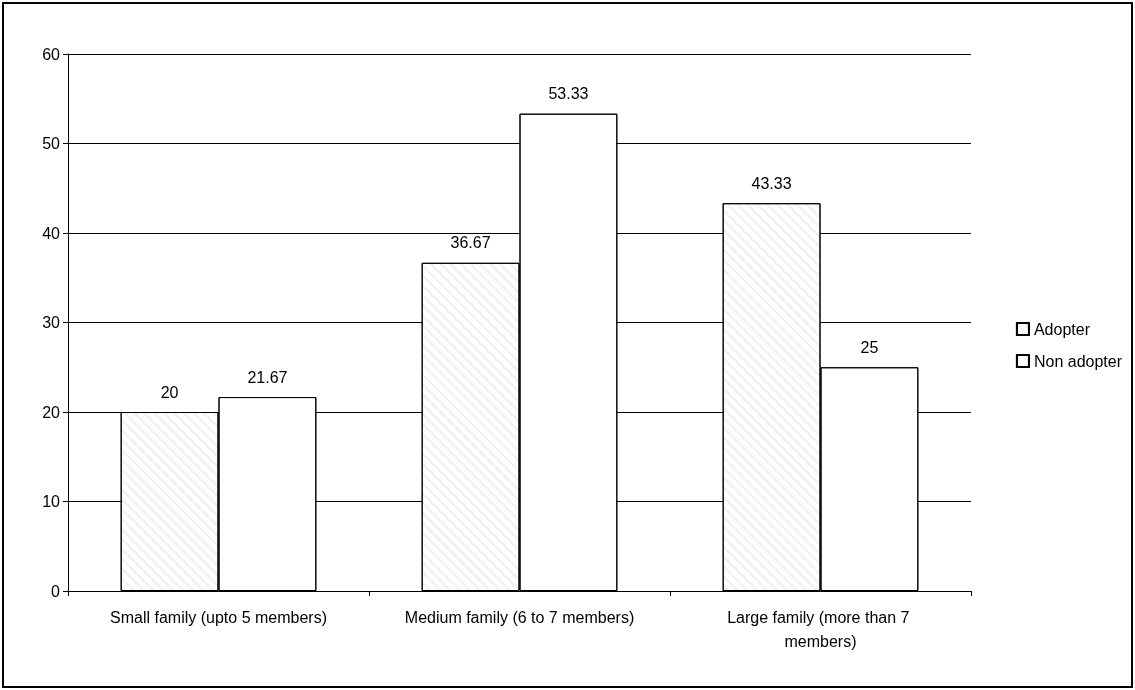 This screenshot has width=1135, height=690. Describe the element at coordinates (51, 143) in the screenshot. I see `y-tick-label: 50` at that location.